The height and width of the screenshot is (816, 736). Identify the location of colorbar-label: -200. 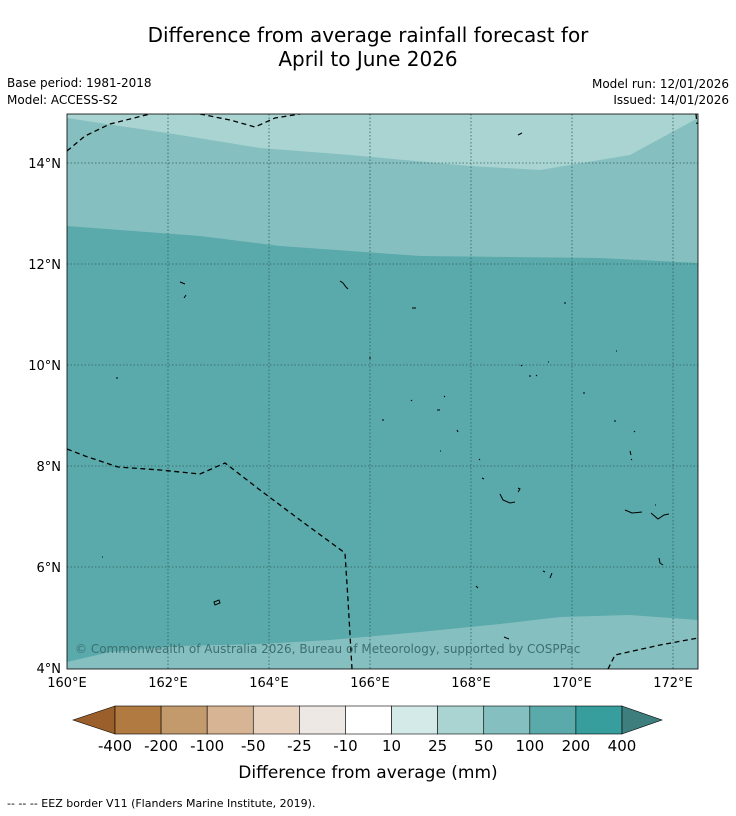
(161, 746).